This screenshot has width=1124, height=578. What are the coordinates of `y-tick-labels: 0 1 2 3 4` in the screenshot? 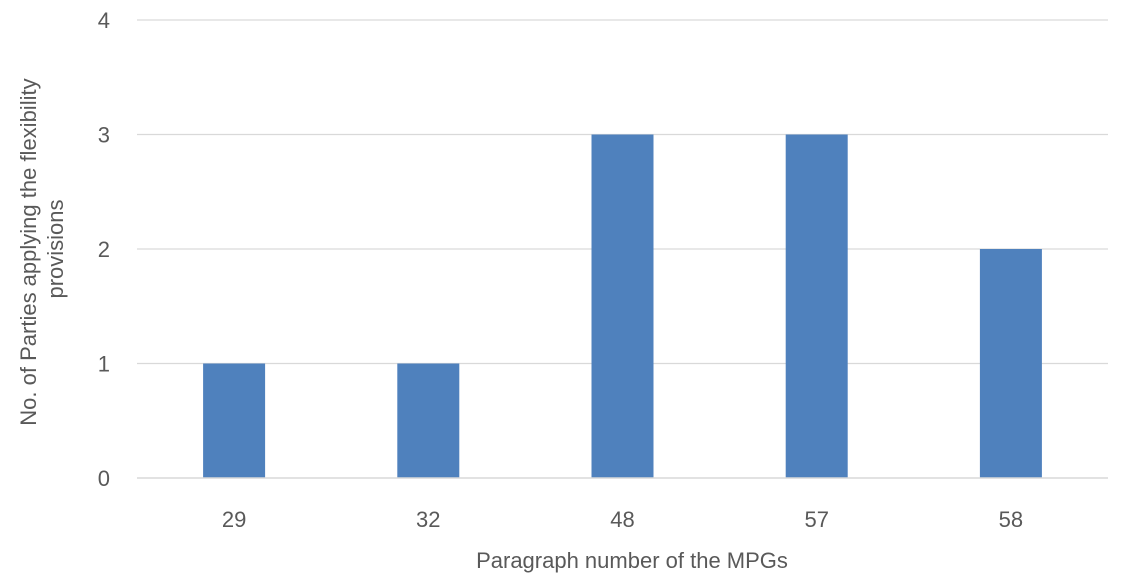 It's located at (104, 249).